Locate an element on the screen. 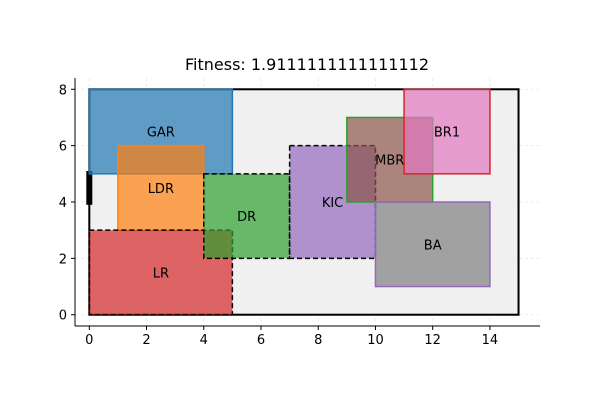  x-tick-label: 14 is located at coordinates (490, 340).